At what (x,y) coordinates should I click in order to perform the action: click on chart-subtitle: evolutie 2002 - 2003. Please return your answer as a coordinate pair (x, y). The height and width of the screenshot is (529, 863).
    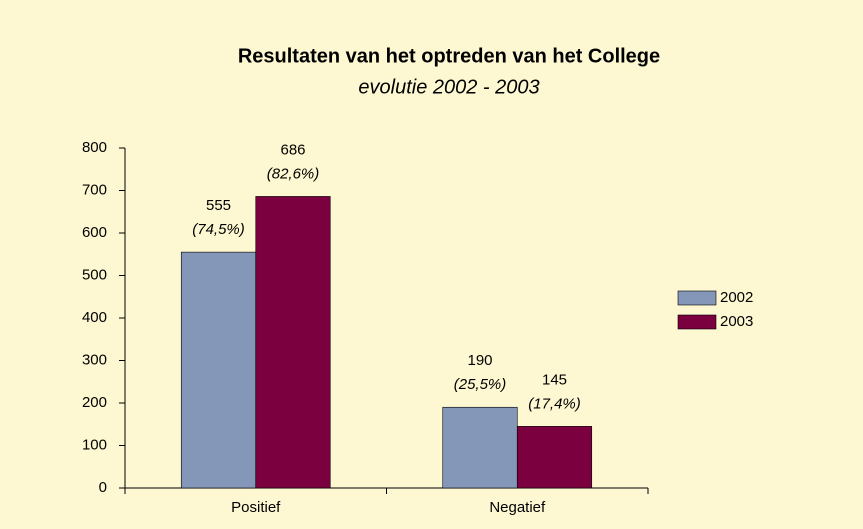
    Looking at the image, I should click on (448, 87).